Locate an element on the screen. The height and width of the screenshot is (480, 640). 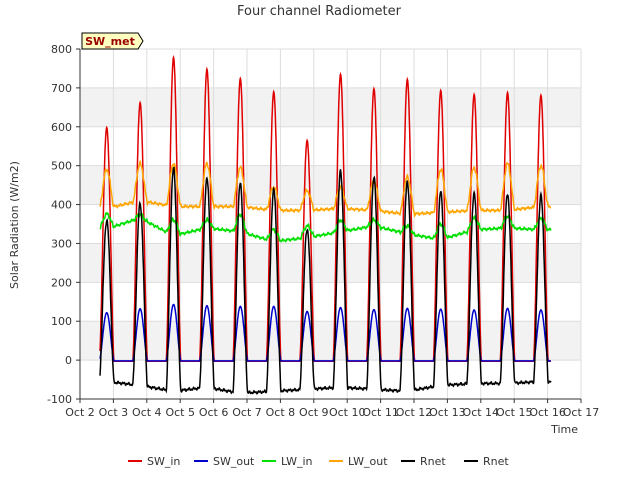
x-tick-label: Oct 14 is located at coordinates (481, 412).